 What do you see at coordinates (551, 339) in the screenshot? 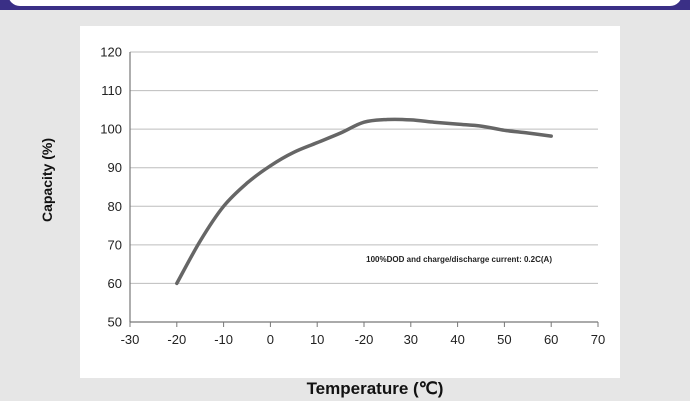
I see `x-tick-label: 60` at bounding box center [551, 339].